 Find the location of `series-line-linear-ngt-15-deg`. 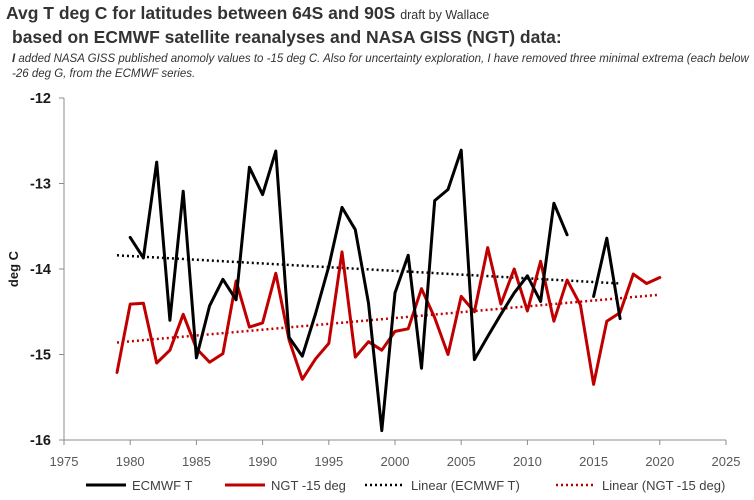

series-line-linear-ngt-15-deg is located at coordinates (388, 318).